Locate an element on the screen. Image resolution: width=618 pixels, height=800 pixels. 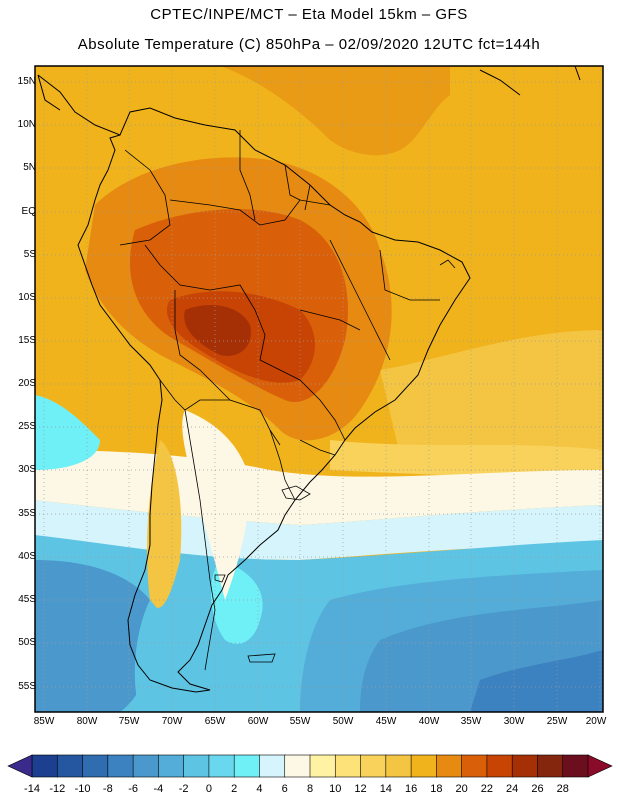
lon-label: 70W is located at coordinates (172, 721).